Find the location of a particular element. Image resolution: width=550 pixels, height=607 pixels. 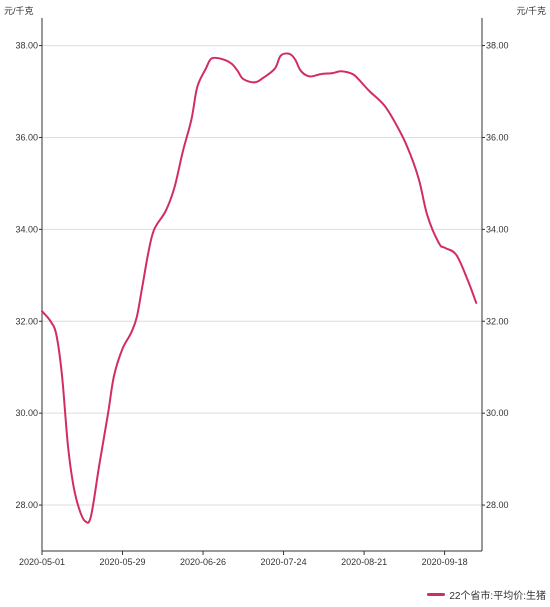

y-tick-label-left: 38.00 is located at coordinates (26, 46).